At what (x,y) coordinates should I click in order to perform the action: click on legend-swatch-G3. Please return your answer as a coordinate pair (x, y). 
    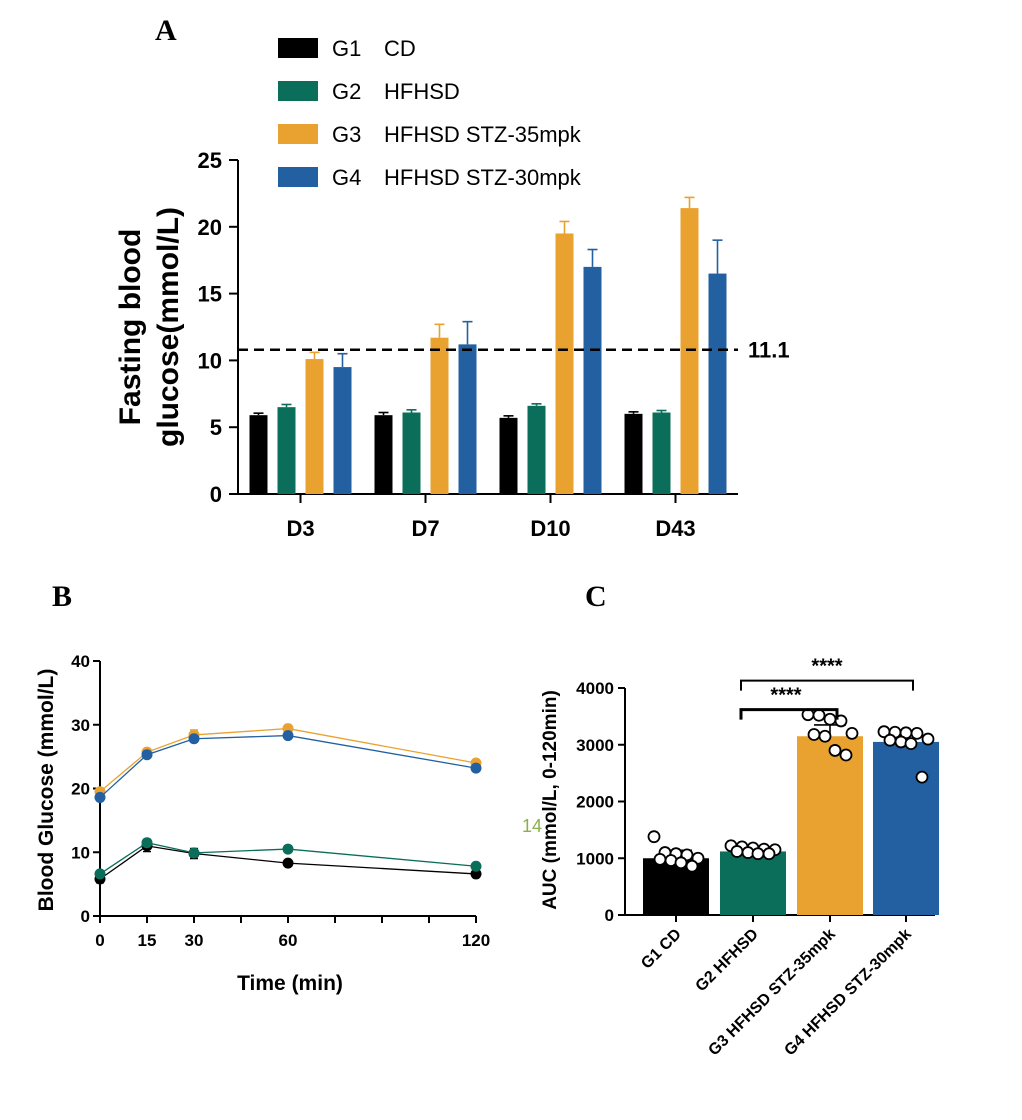
    Looking at the image, I should click on (298, 134).